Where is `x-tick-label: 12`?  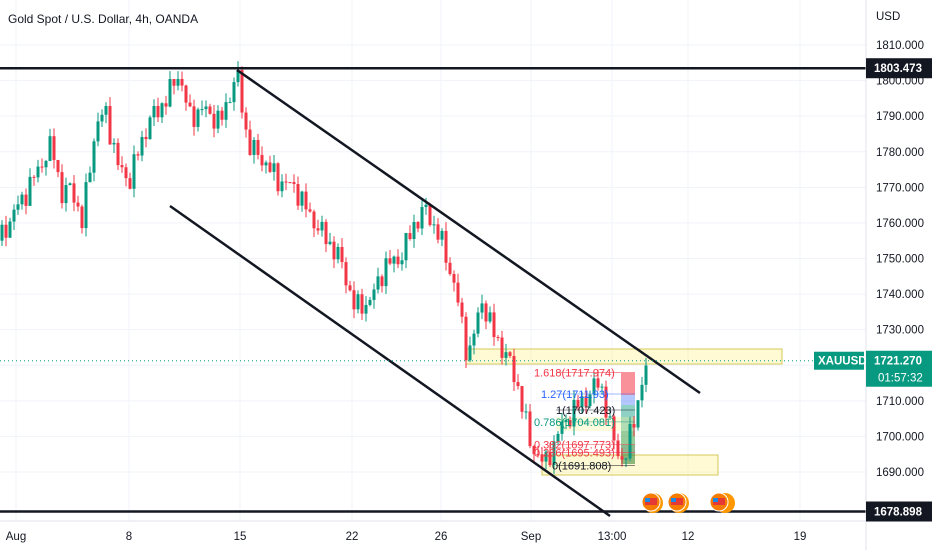 x-tick-label: 12 is located at coordinates (688, 537).